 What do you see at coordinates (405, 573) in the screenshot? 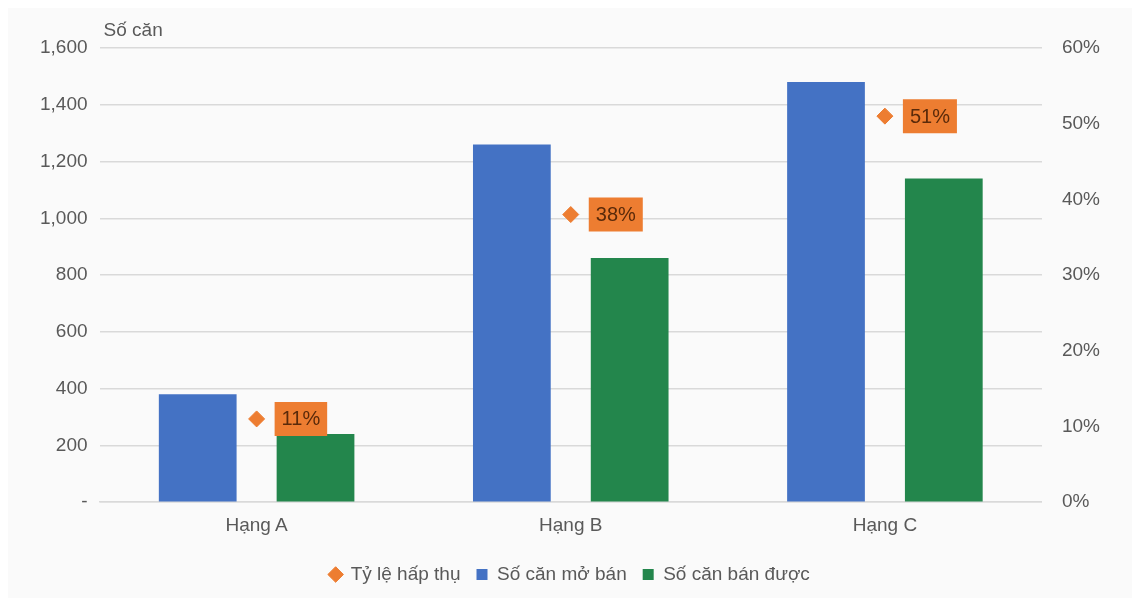
I see `legend-label: Tỷ lệ hấp thụ` at bounding box center [405, 573].